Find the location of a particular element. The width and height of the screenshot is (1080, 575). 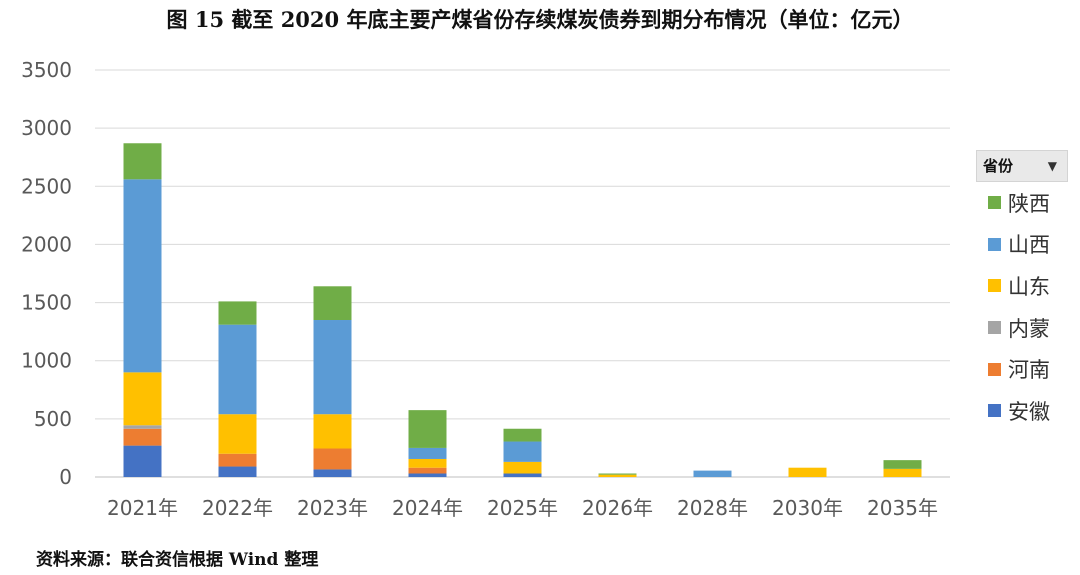

x-tick-label: 2030年 is located at coordinates (807, 508).